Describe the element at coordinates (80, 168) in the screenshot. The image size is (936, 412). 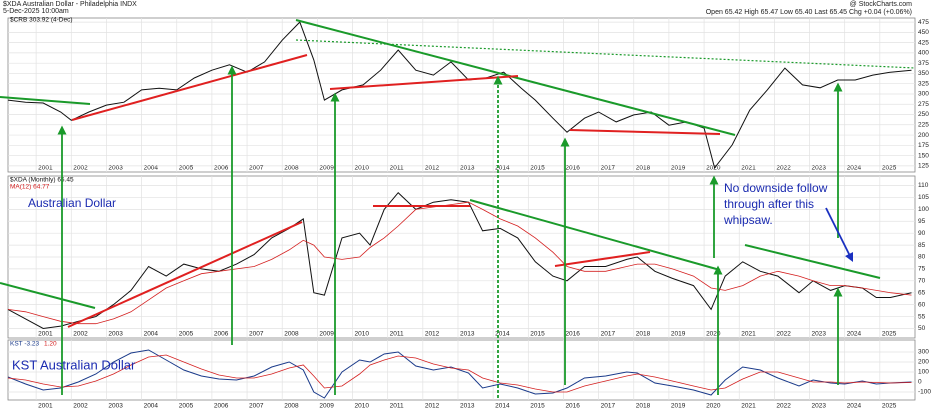
I see `x-tick-label: 2002` at that location.